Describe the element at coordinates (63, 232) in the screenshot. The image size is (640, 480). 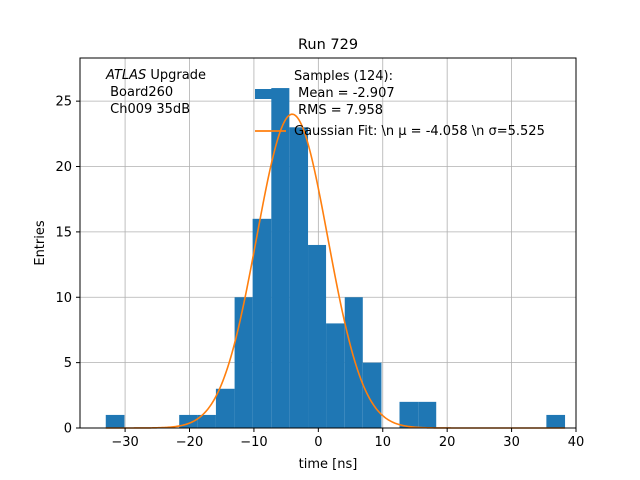
I see `y-tick-label: 15` at that location.